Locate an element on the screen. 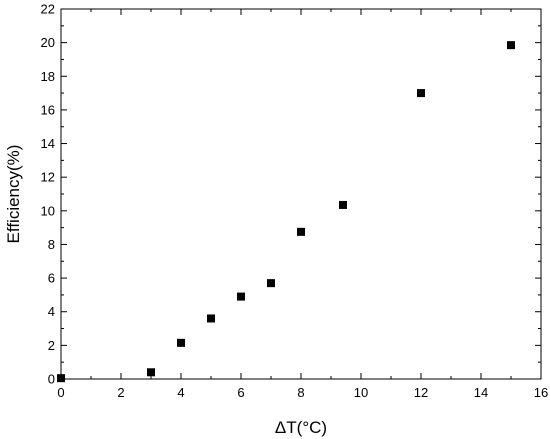  y-tick-label: 20 is located at coordinates (48, 42).